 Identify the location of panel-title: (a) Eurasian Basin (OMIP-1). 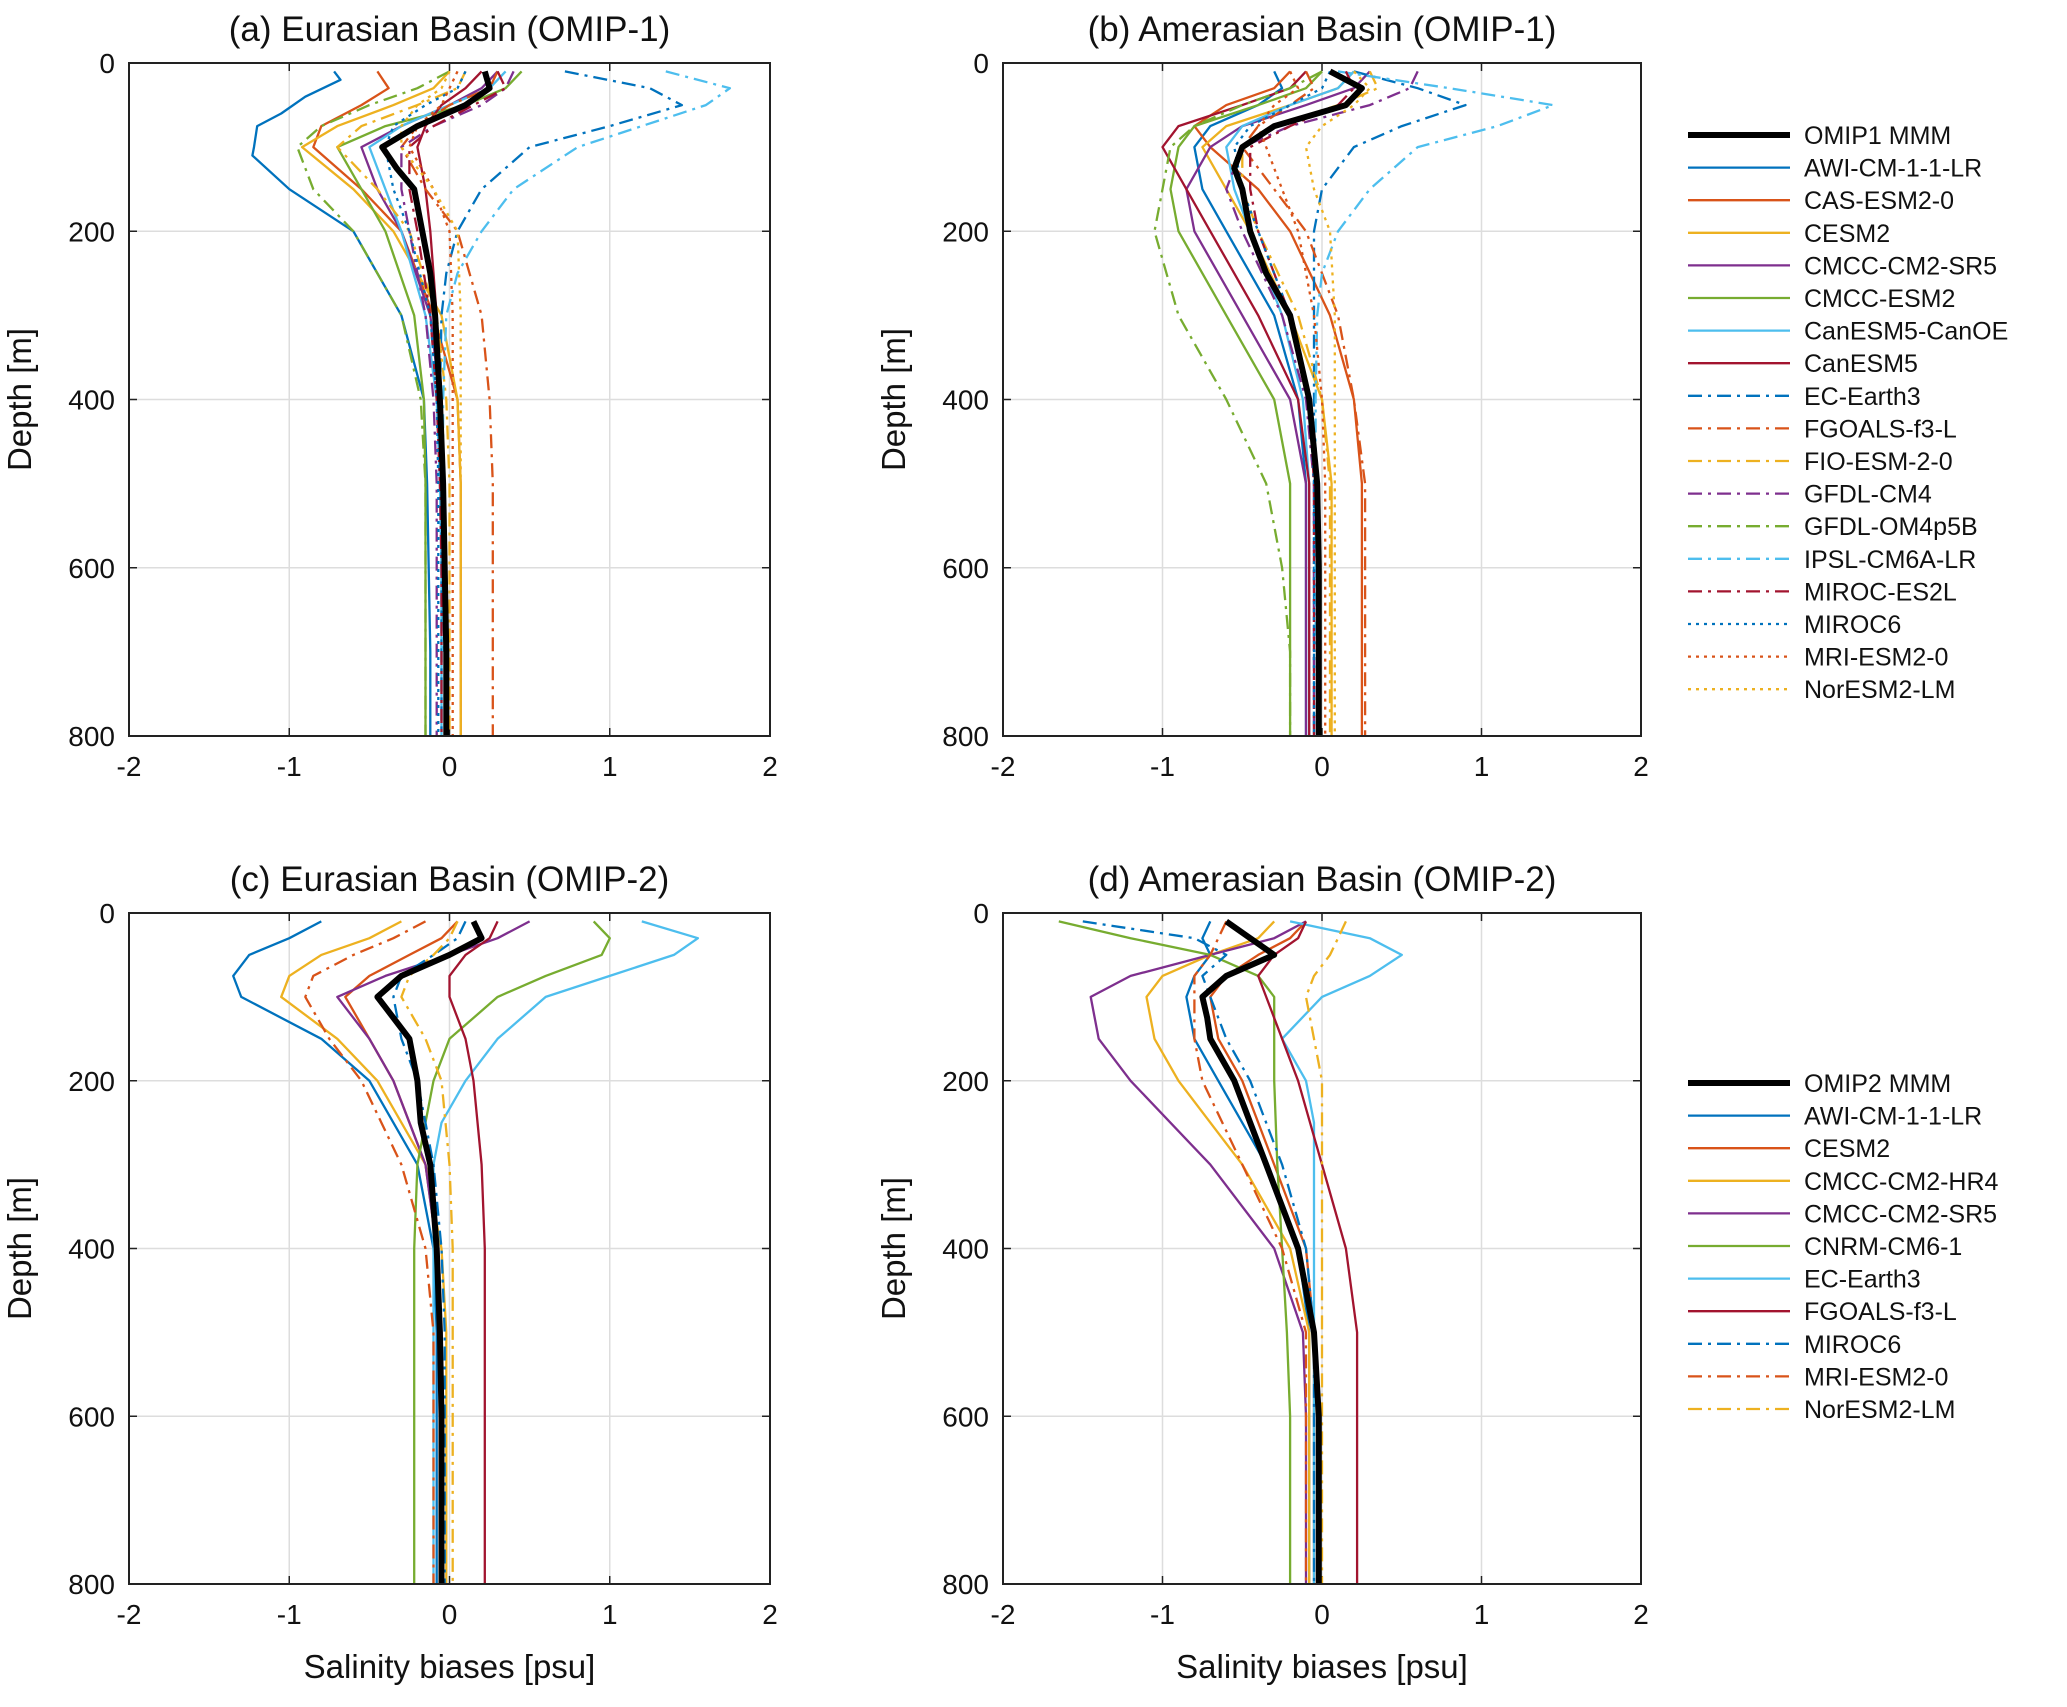
(450, 29).